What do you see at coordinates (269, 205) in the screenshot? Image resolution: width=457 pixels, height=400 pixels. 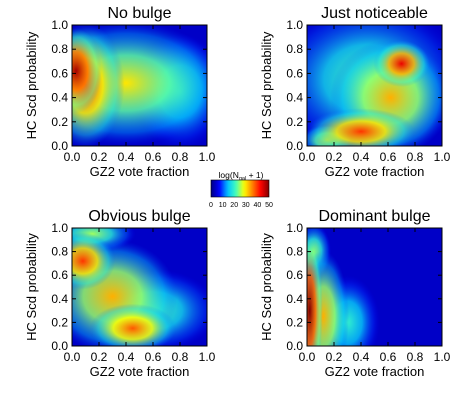 I see `colorbar-tick-label: 50` at bounding box center [269, 205].